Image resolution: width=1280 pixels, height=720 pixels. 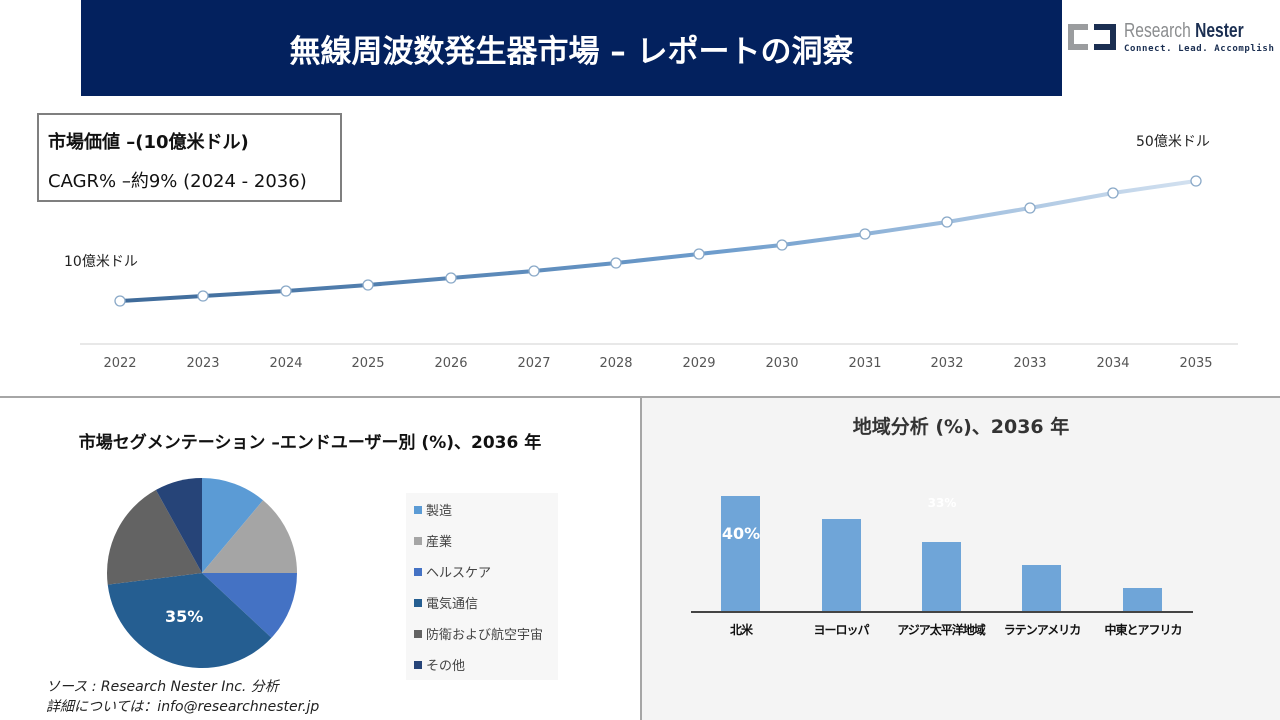 I want to click on bar-value-label: 33%, so click(x=942, y=503).